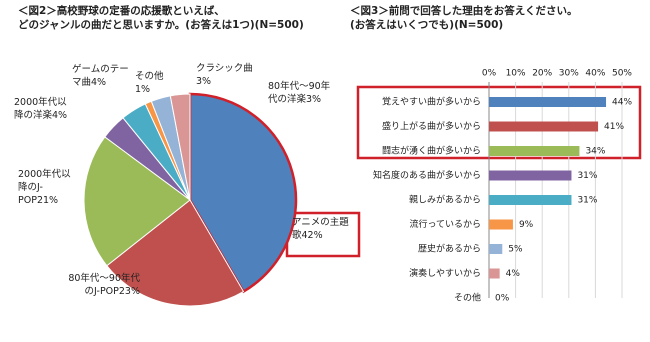 This screenshot has width=650, height=342. I want to click on x-tick-label: 40%, so click(595, 74).